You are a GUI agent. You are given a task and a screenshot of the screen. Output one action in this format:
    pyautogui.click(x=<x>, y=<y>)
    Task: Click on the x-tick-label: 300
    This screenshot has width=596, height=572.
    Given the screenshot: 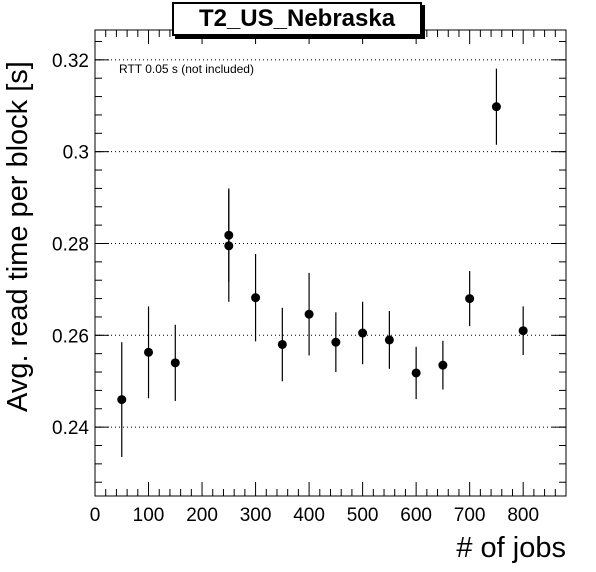 What is the action you would take?
    pyautogui.click(x=256, y=515)
    